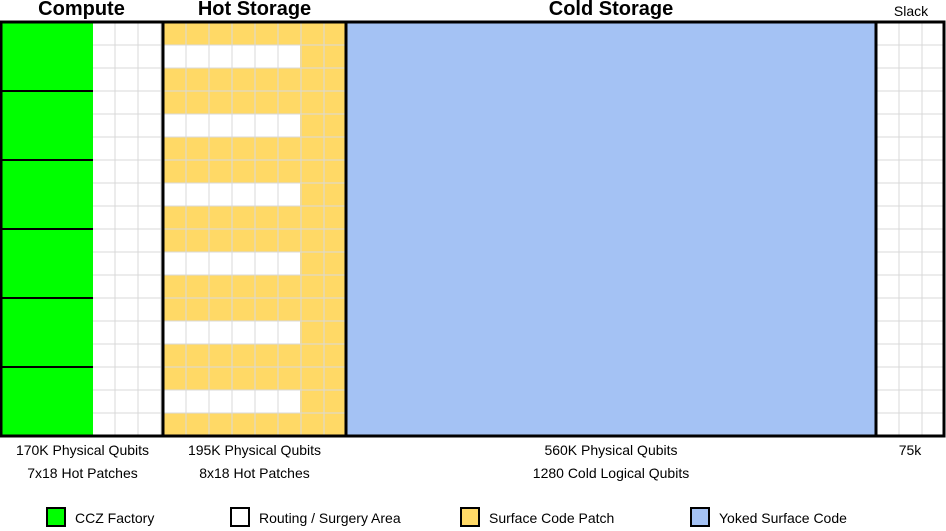 The width and height of the screenshot is (946, 531). I want to click on cold-storage-logical-qubits: 1280 Cold Logical Qubits, so click(611, 473).